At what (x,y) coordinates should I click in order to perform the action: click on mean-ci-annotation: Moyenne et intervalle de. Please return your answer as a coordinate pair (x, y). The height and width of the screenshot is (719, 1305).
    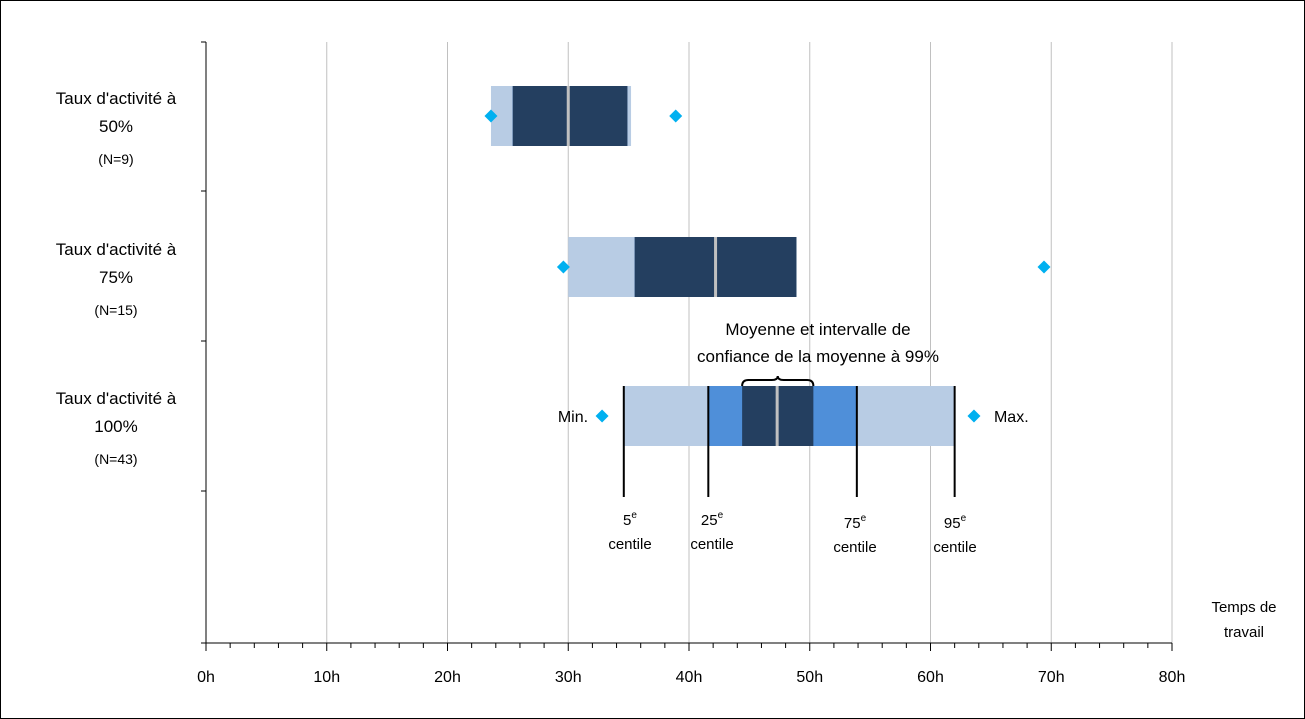
    Looking at the image, I should click on (817, 329).